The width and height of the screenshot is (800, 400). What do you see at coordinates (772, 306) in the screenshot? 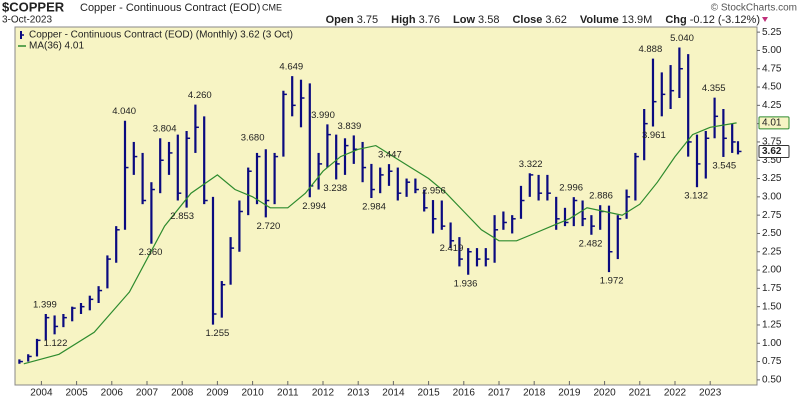
I see `y-tick-label: 1.50` at bounding box center [772, 306].